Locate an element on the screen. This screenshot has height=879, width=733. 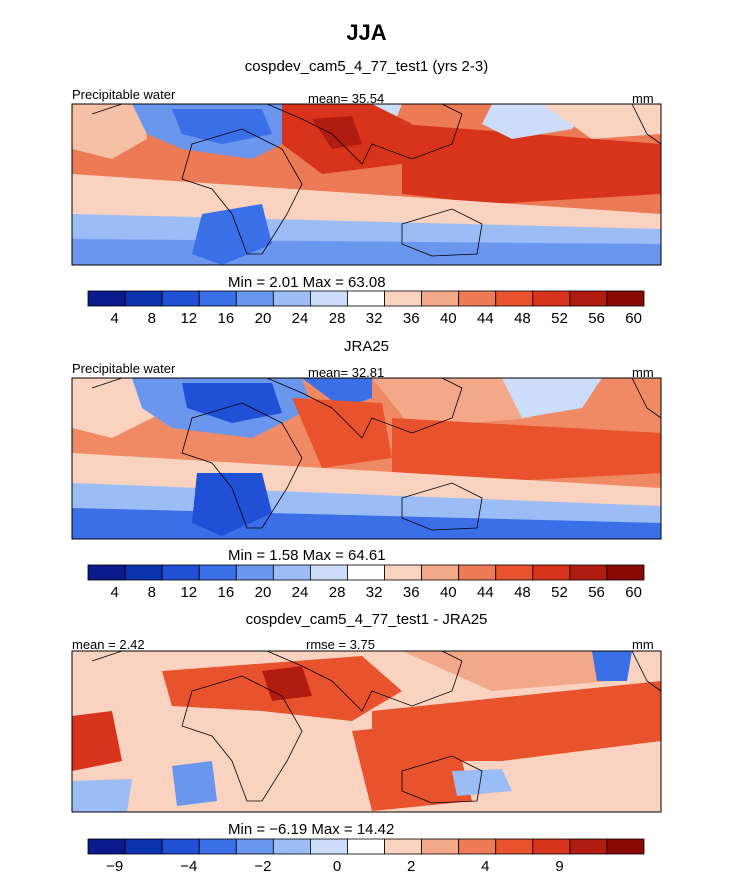
panel-1-map is located at coordinates (366, 184).